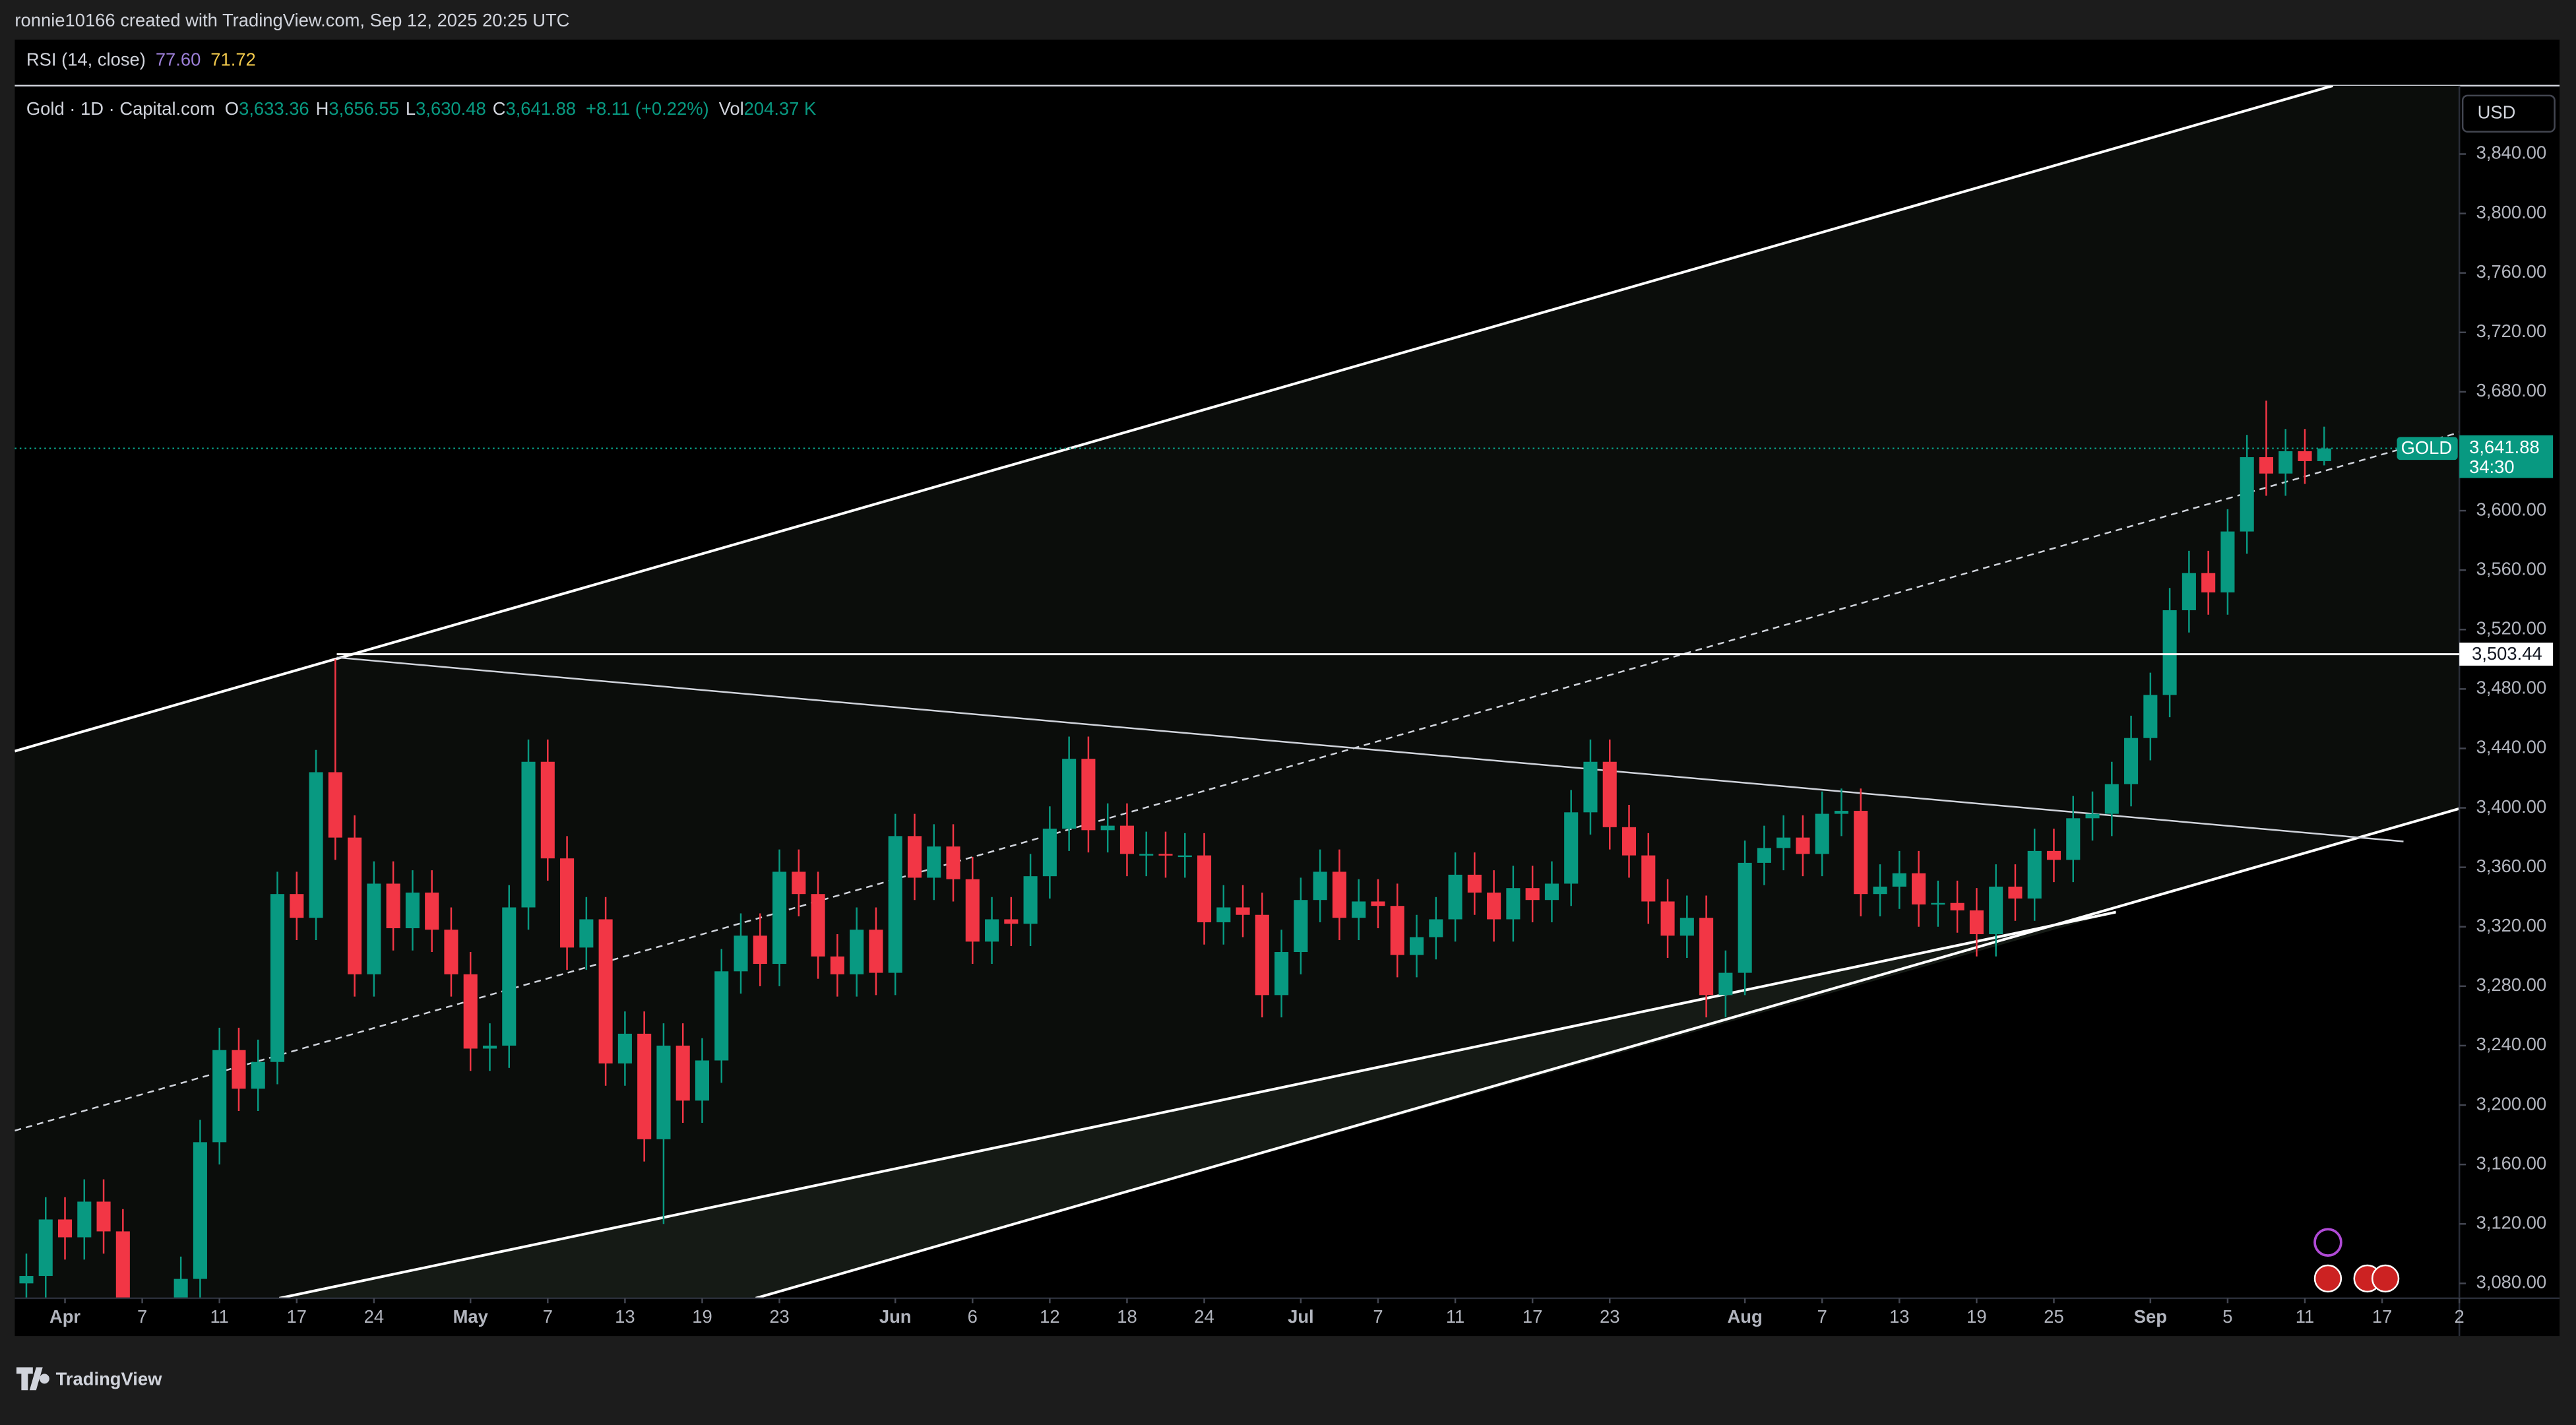  Describe the element at coordinates (2512, 866) in the screenshot. I see `y-tick-label: 3,360.00` at that location.